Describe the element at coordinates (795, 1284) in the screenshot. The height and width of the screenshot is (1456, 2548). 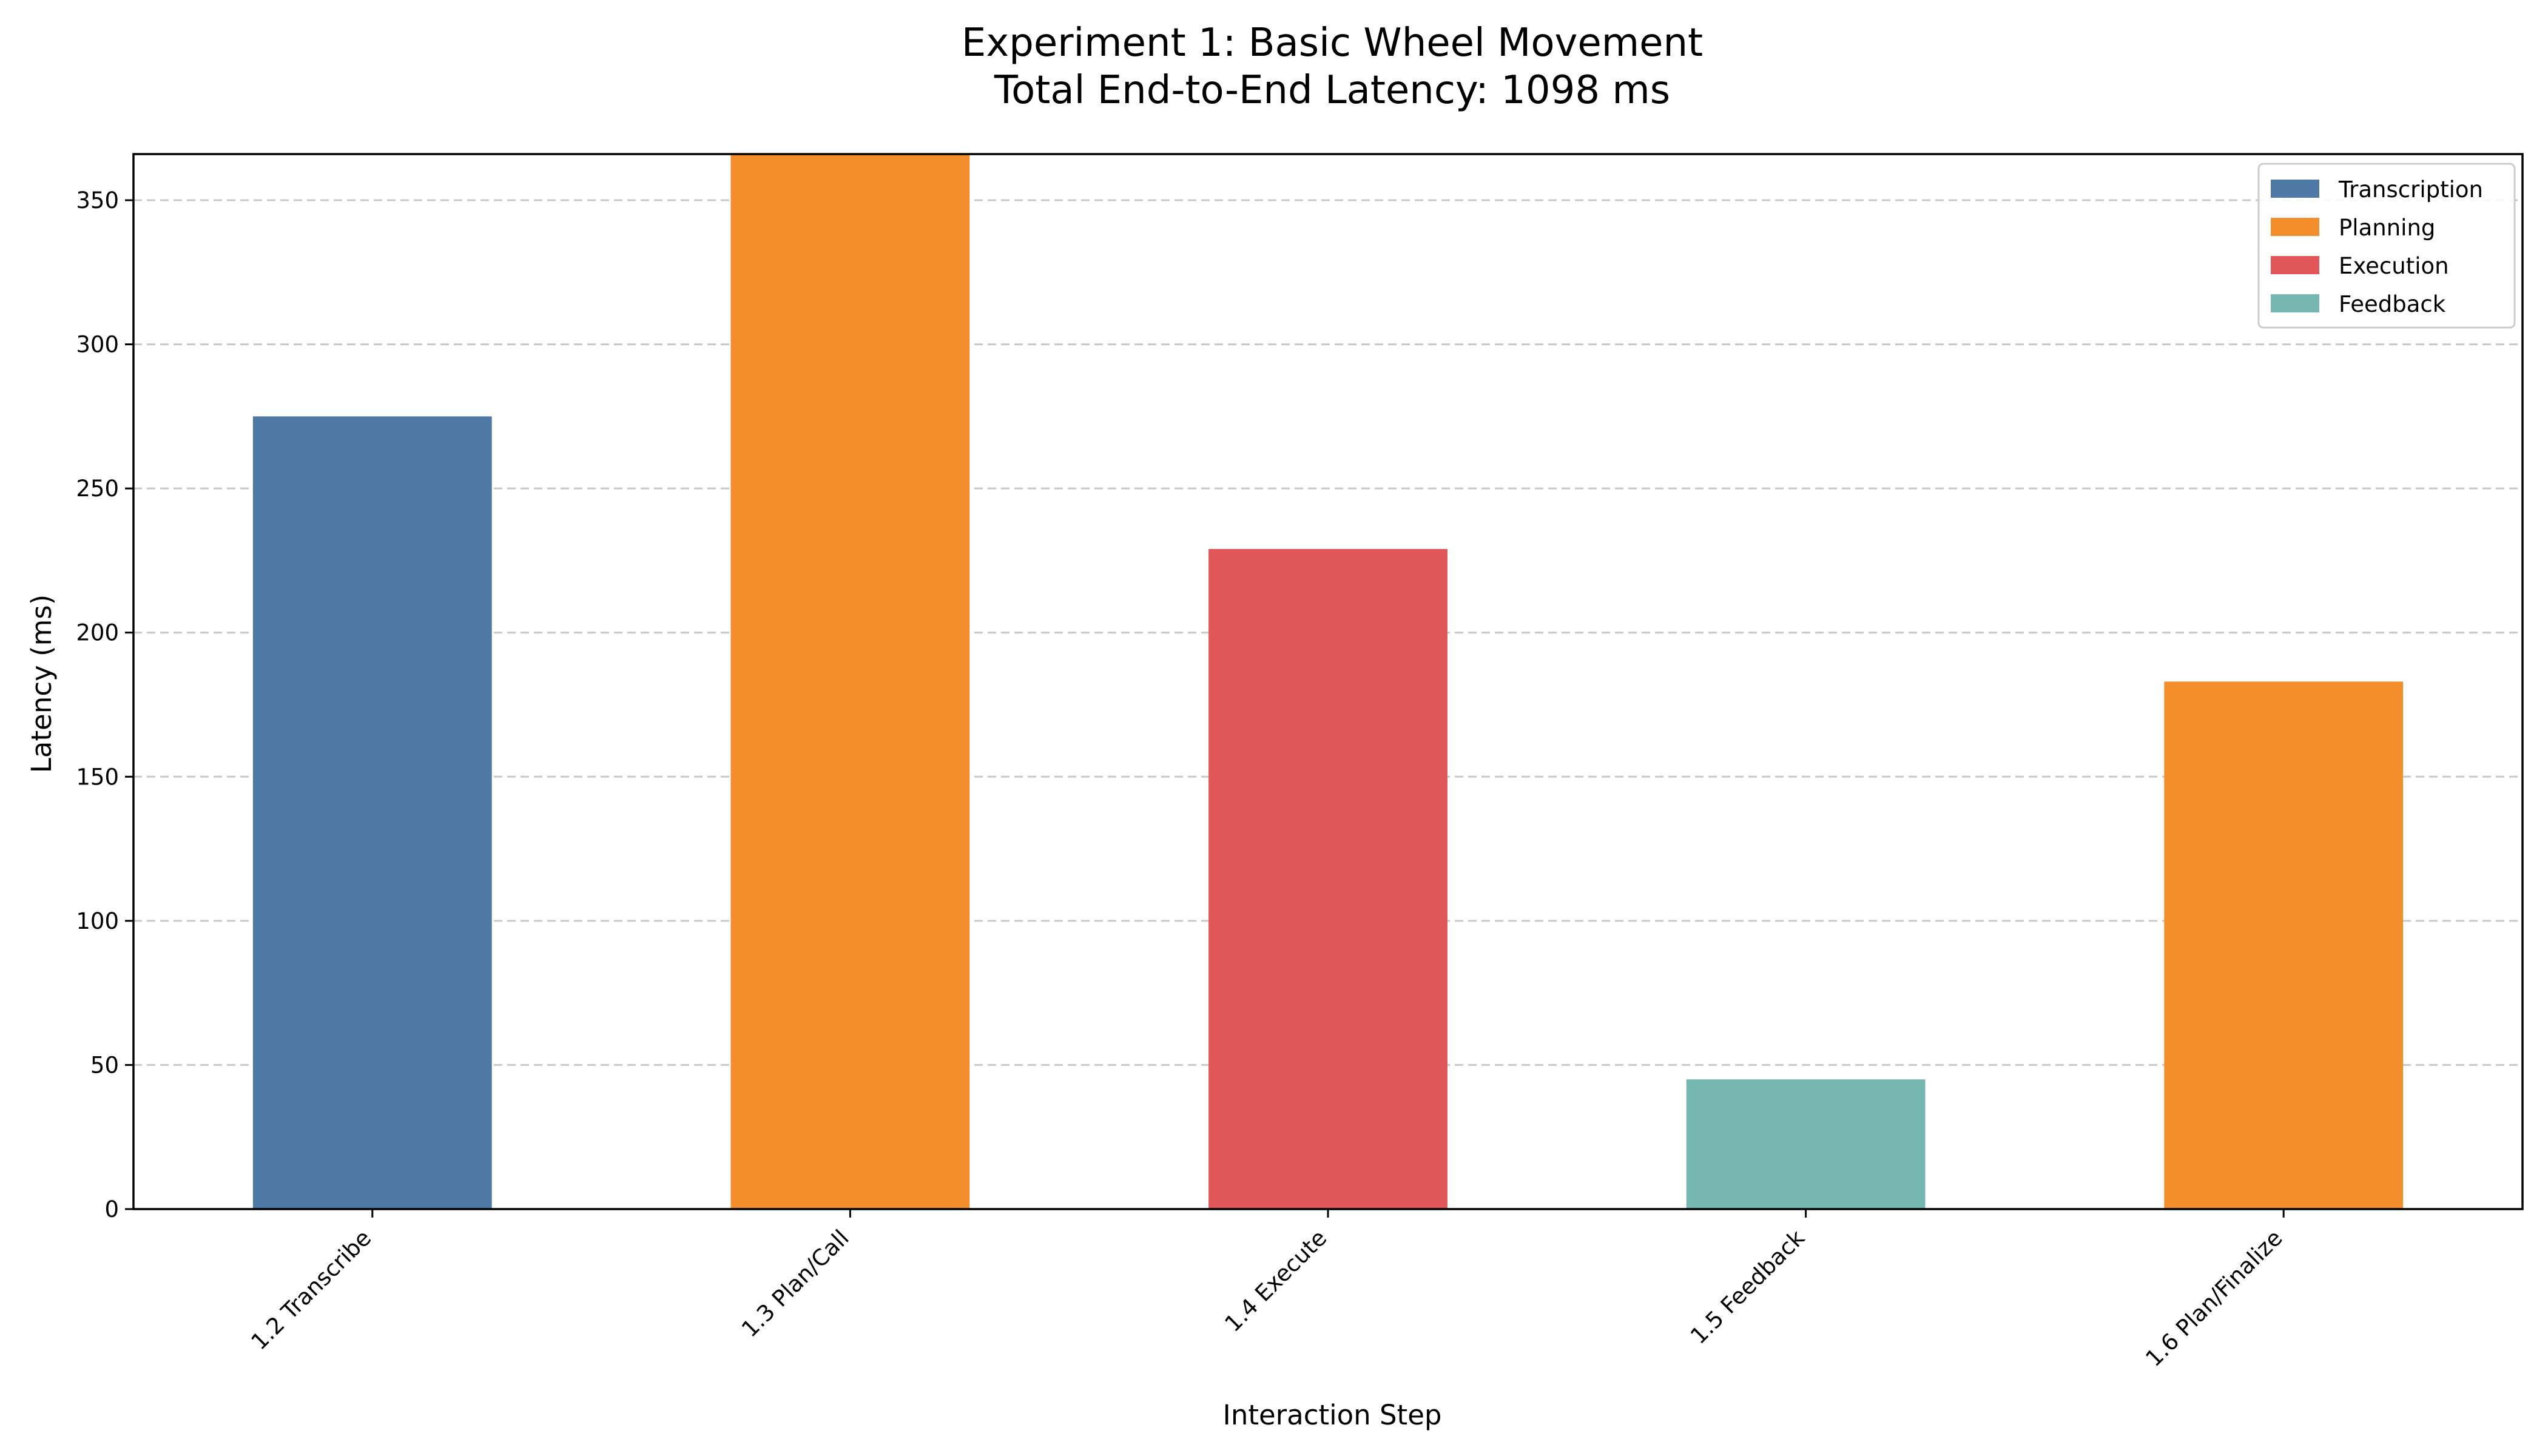
I see `x-tick-label: 1.3 Plan/Call` at that location.